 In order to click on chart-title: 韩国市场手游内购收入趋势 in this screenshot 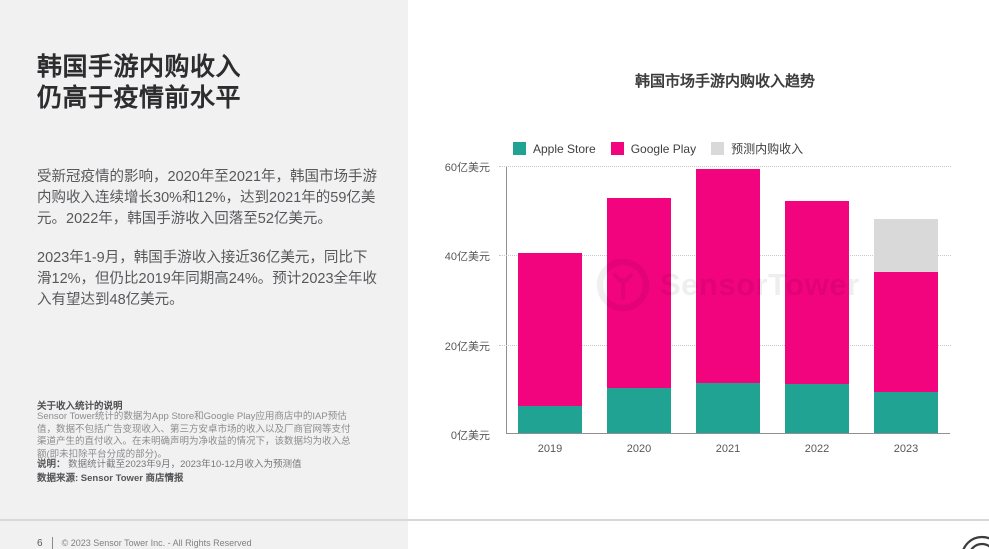, I will do `click(724, 81)`.